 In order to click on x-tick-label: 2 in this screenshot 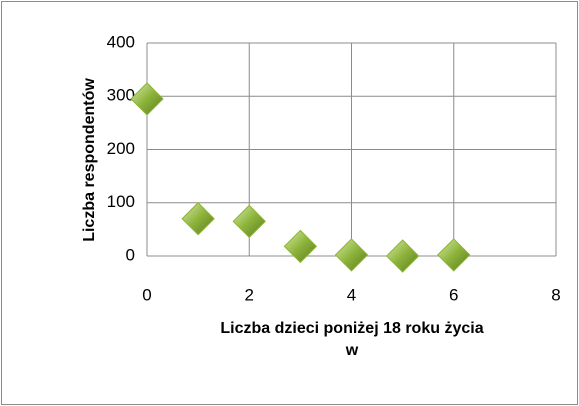, I will do `click(249, 294)`.